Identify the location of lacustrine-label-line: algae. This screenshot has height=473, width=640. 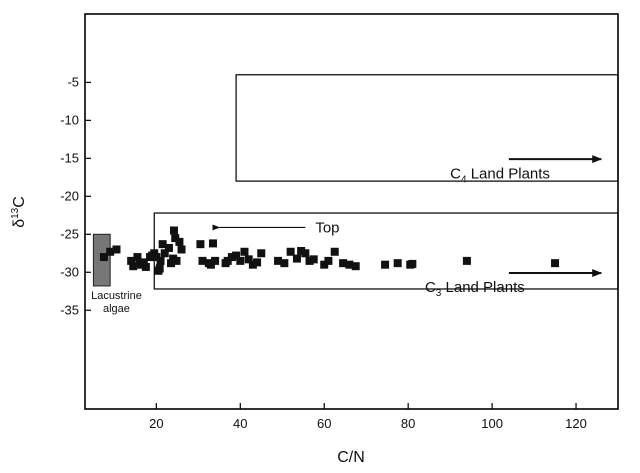
(116, 309).